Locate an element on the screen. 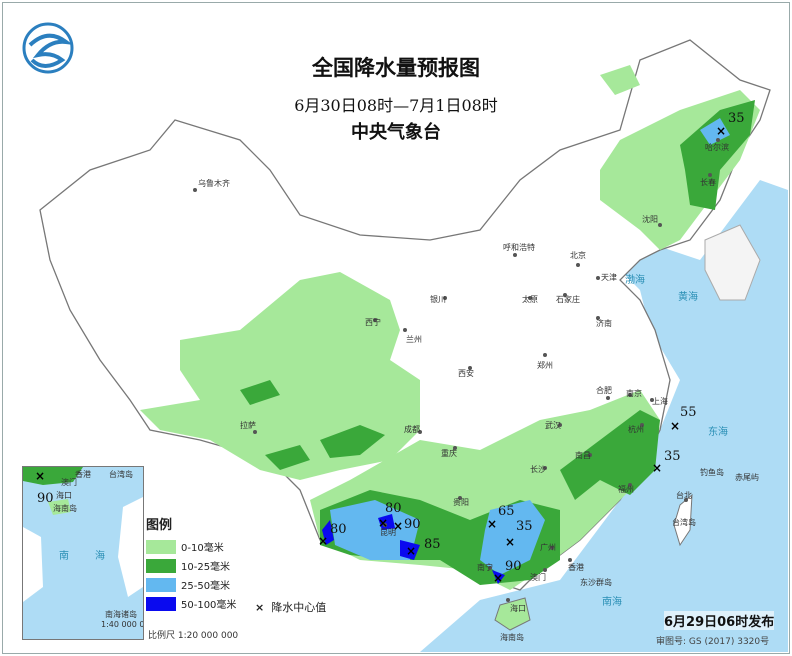 This screenshot has height=656, width=792. svg-text: 渤海 is located at coordinates (635, 279).